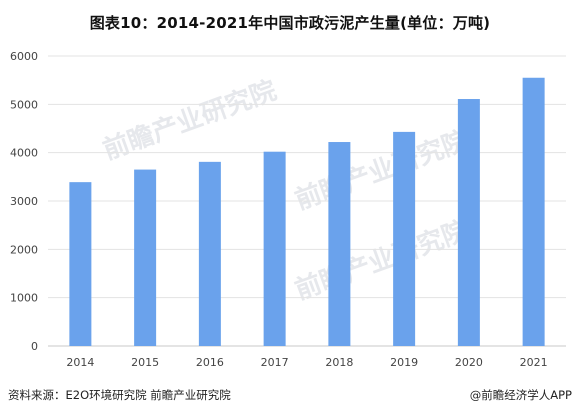 The image size is (580, 420). I want to click on bar-2021, so click(533, 211).